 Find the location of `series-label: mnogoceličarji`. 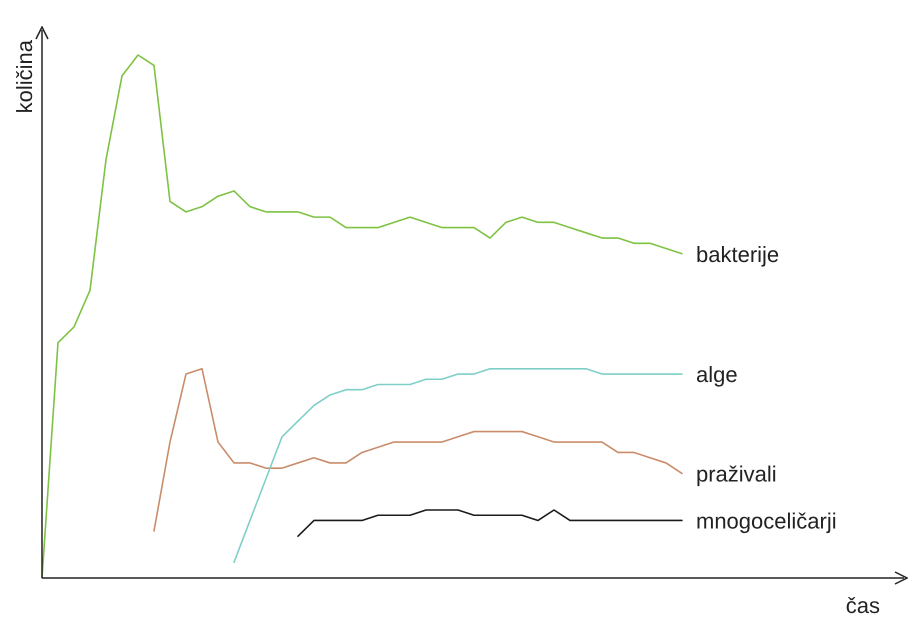

series-label: mnogoceličarji is located at coordinates (766, 521).